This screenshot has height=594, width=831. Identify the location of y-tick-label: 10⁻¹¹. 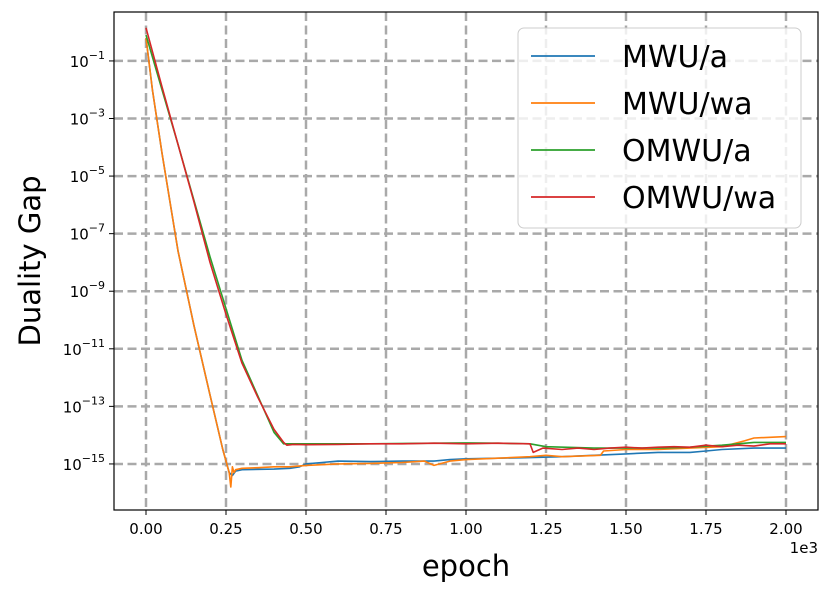
(84, 348).